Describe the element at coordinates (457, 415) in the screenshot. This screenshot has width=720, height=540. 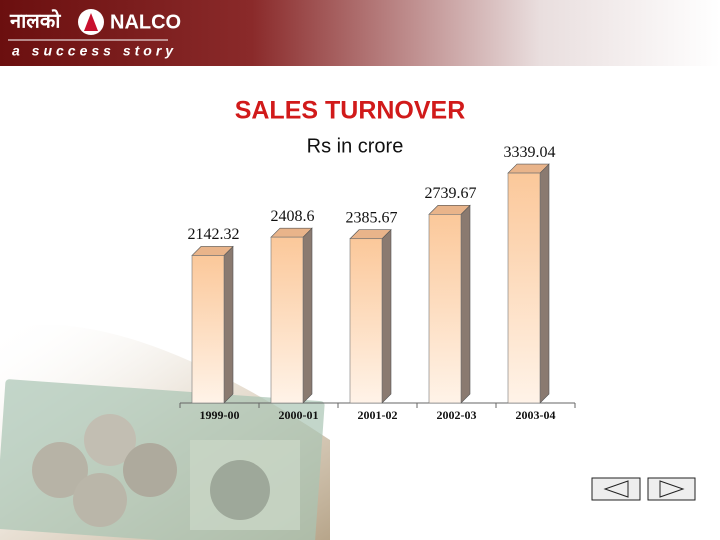
I see `x-tick-label: 2002-03` at that location.